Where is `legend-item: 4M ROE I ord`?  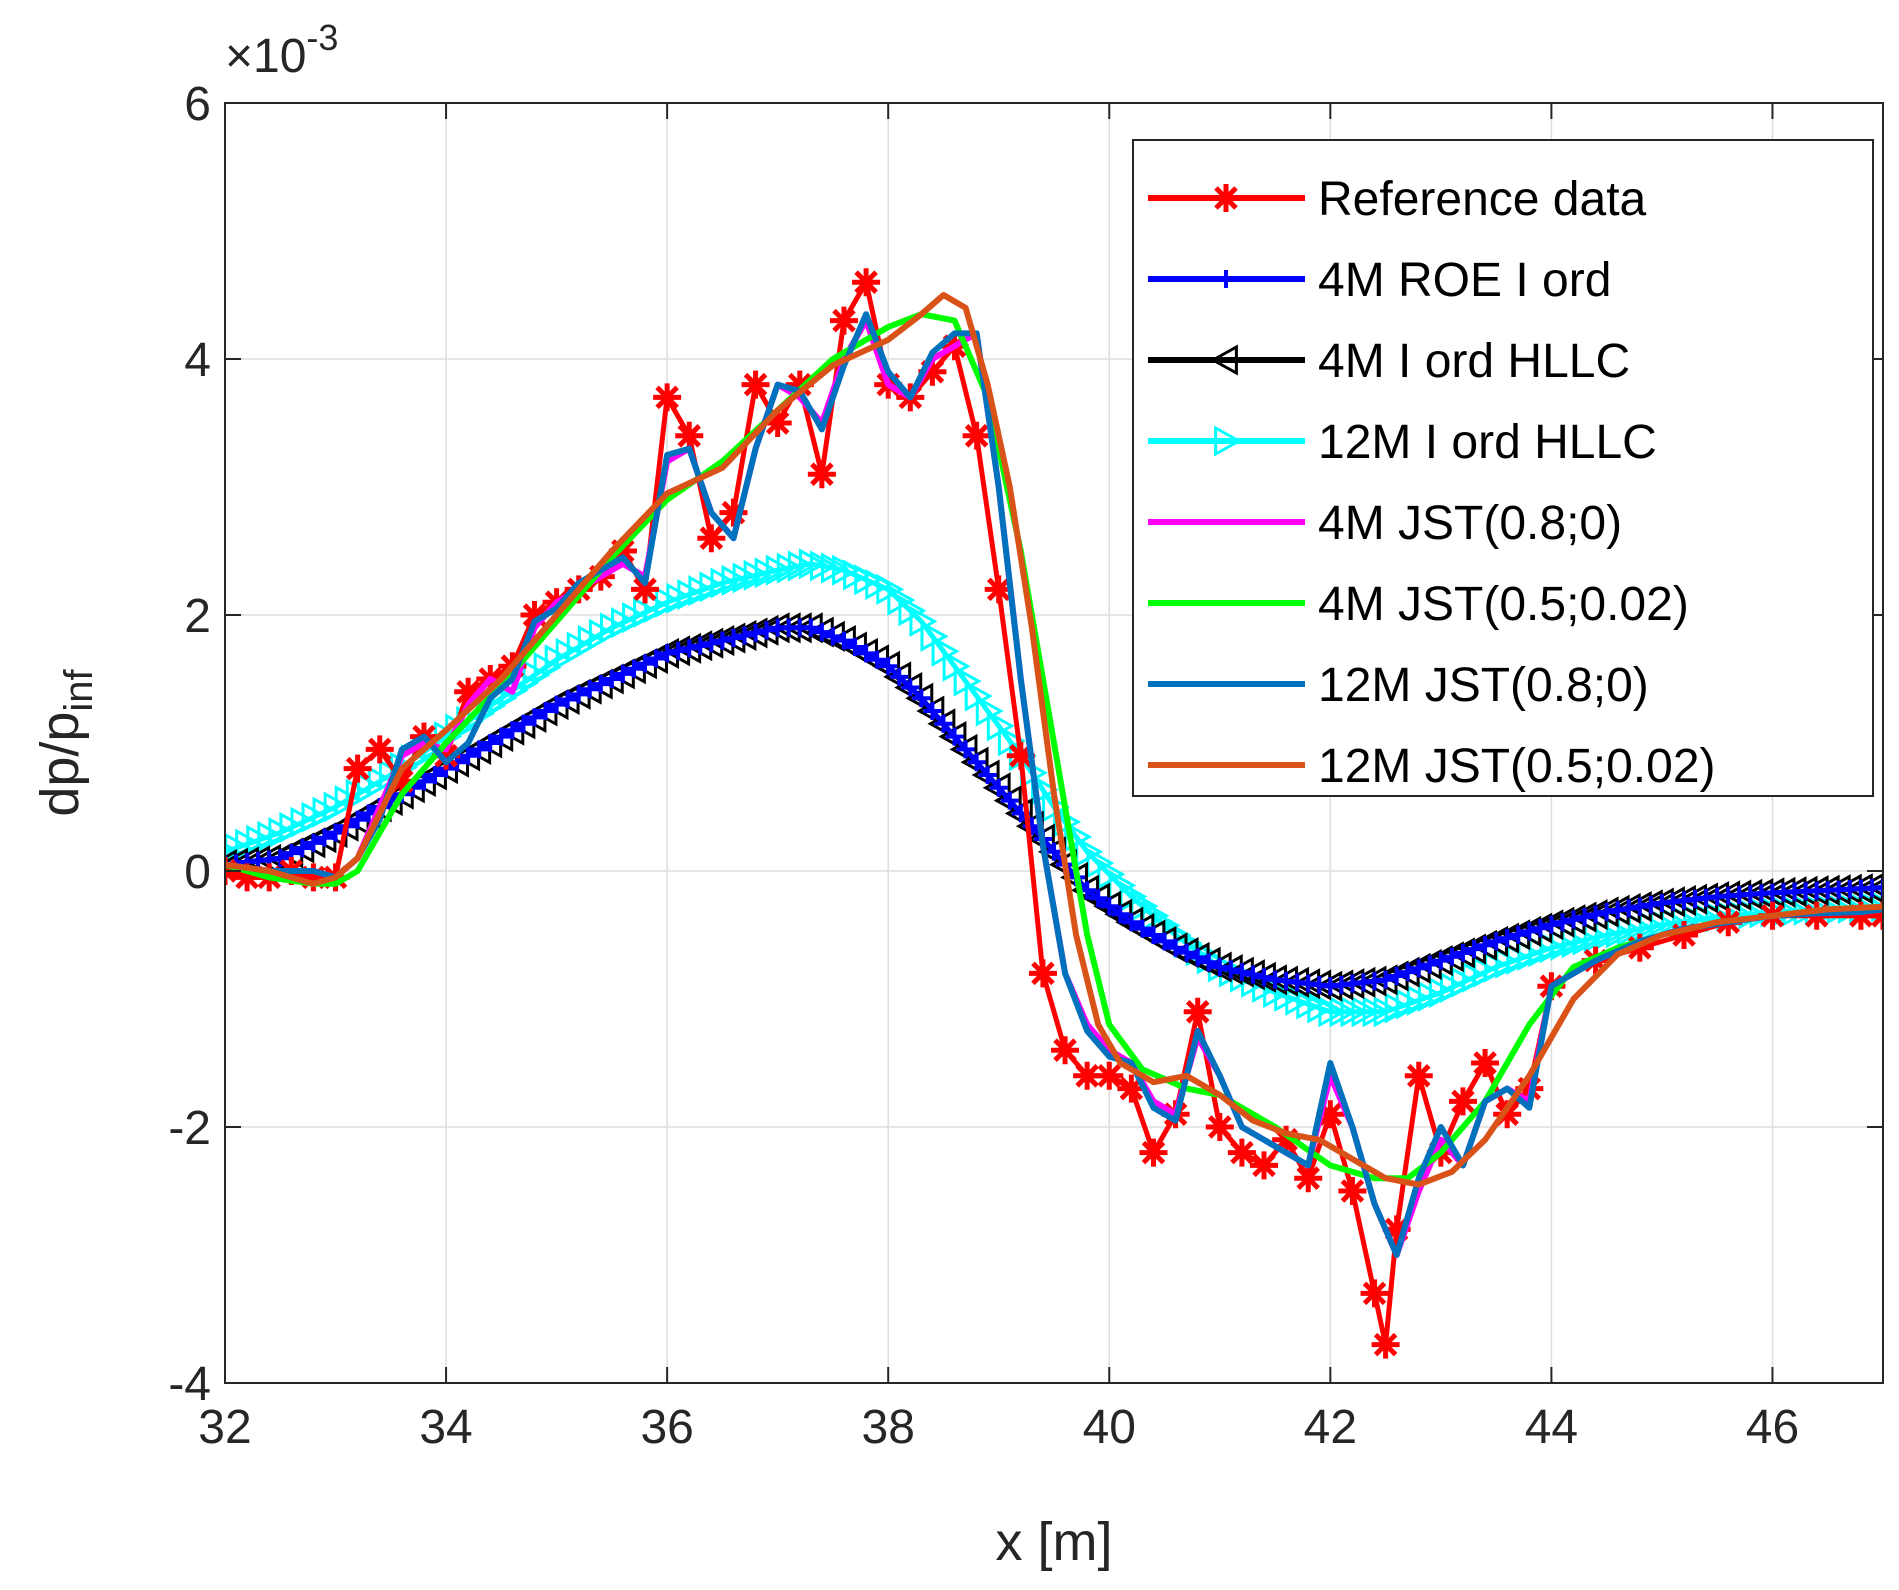 legend-item: 4M ROE I ord is located at coordinates (1379, 280).